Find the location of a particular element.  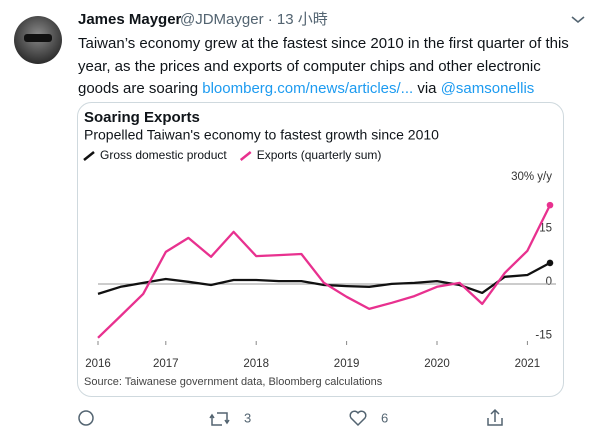

retweet-count: 3 is located at coordinates (247, 417).